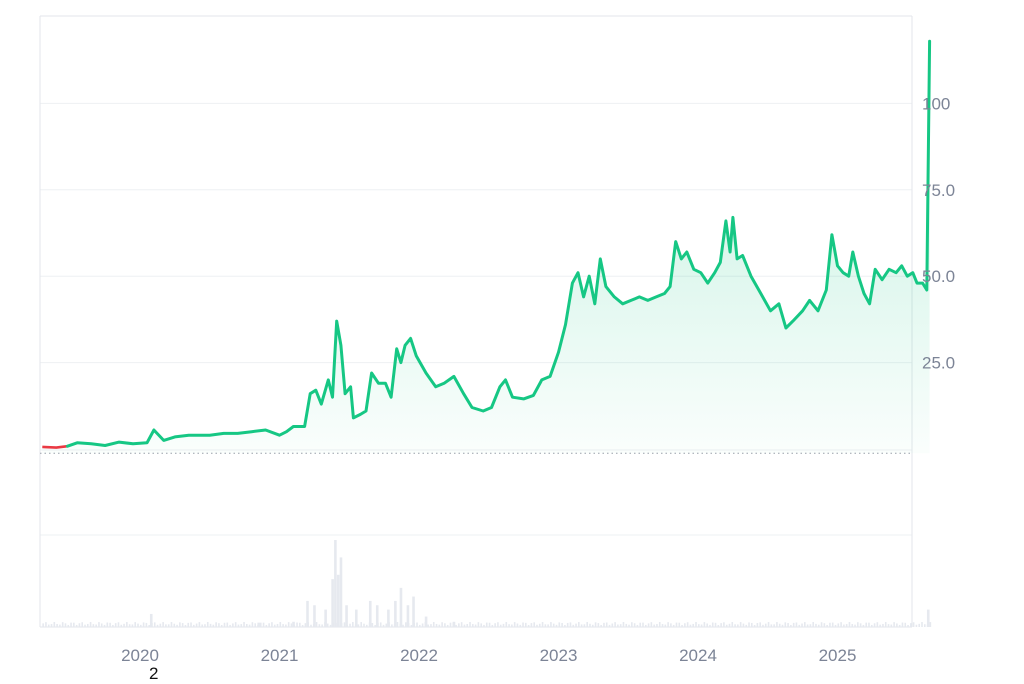  What do you see at coordinates (280, 655) in the screenshot?
I see `x-tick-label: 2021` at bounding box center [280, 655].